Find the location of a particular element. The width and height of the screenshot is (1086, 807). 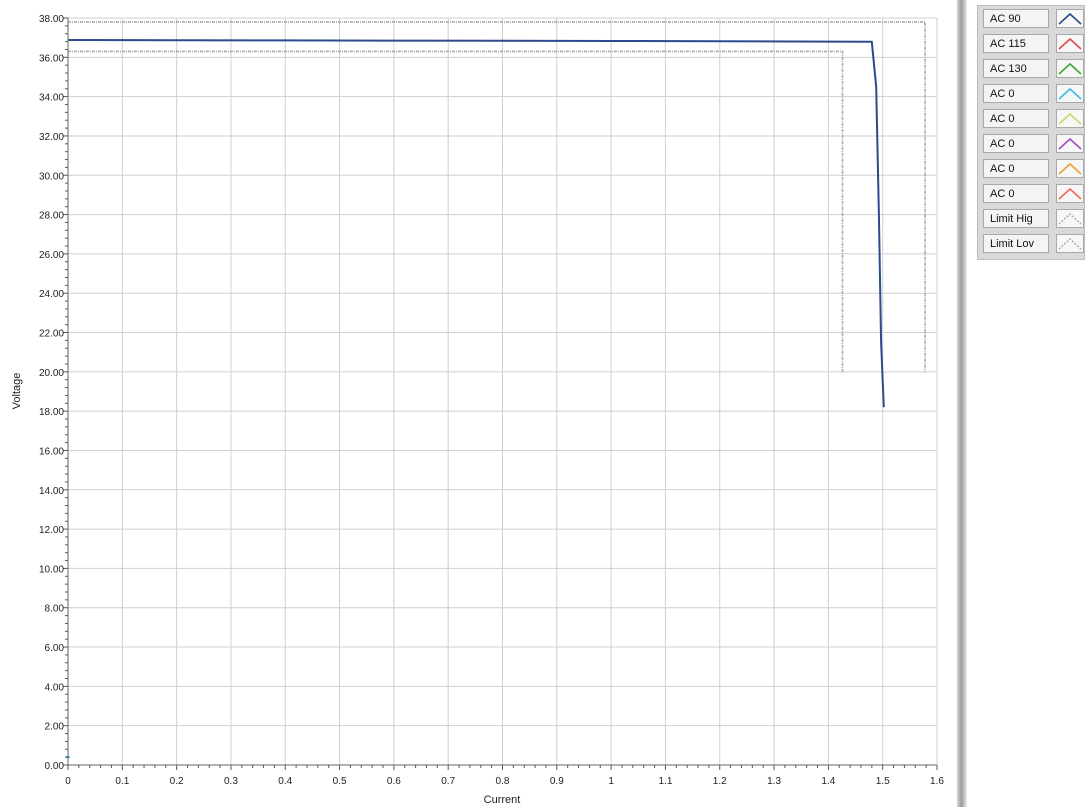

y-tick-label: 38.00 is located at coordinates (51, 19).